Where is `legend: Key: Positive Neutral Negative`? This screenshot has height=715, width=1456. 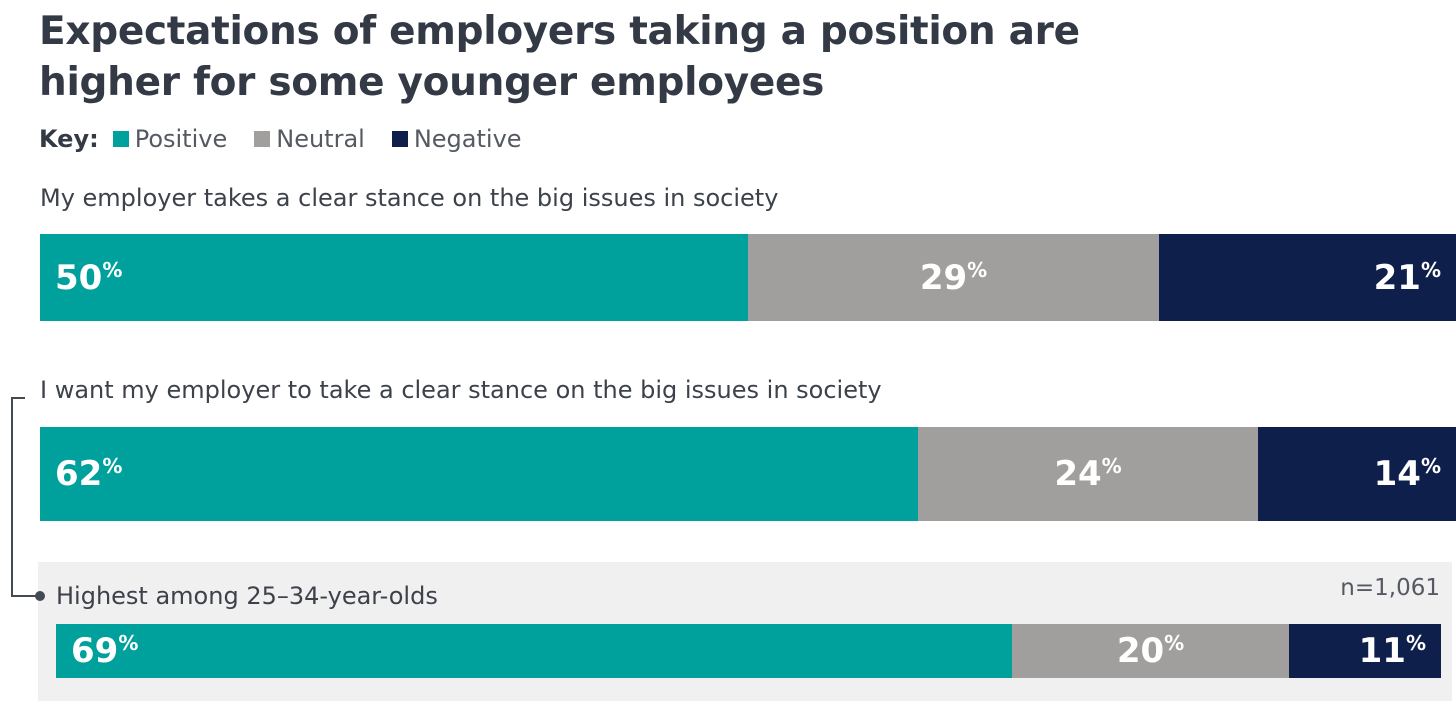
legend: Key: Positive Neutral Negative is located at coordinates (294, 139).